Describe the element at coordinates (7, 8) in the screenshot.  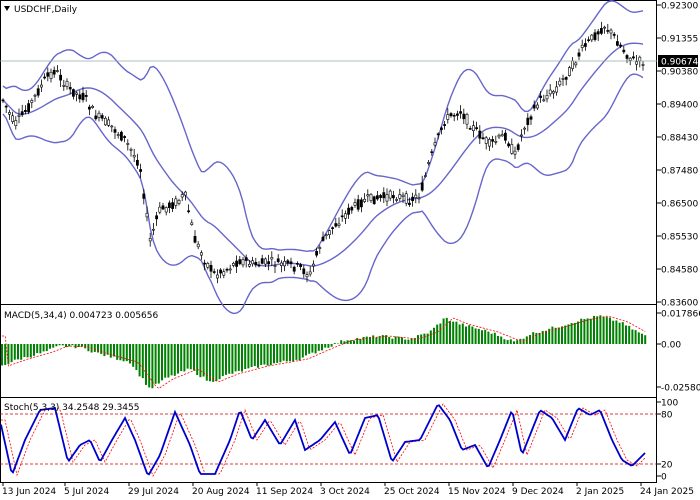
I see `collapse-triangle-icon` at that location.